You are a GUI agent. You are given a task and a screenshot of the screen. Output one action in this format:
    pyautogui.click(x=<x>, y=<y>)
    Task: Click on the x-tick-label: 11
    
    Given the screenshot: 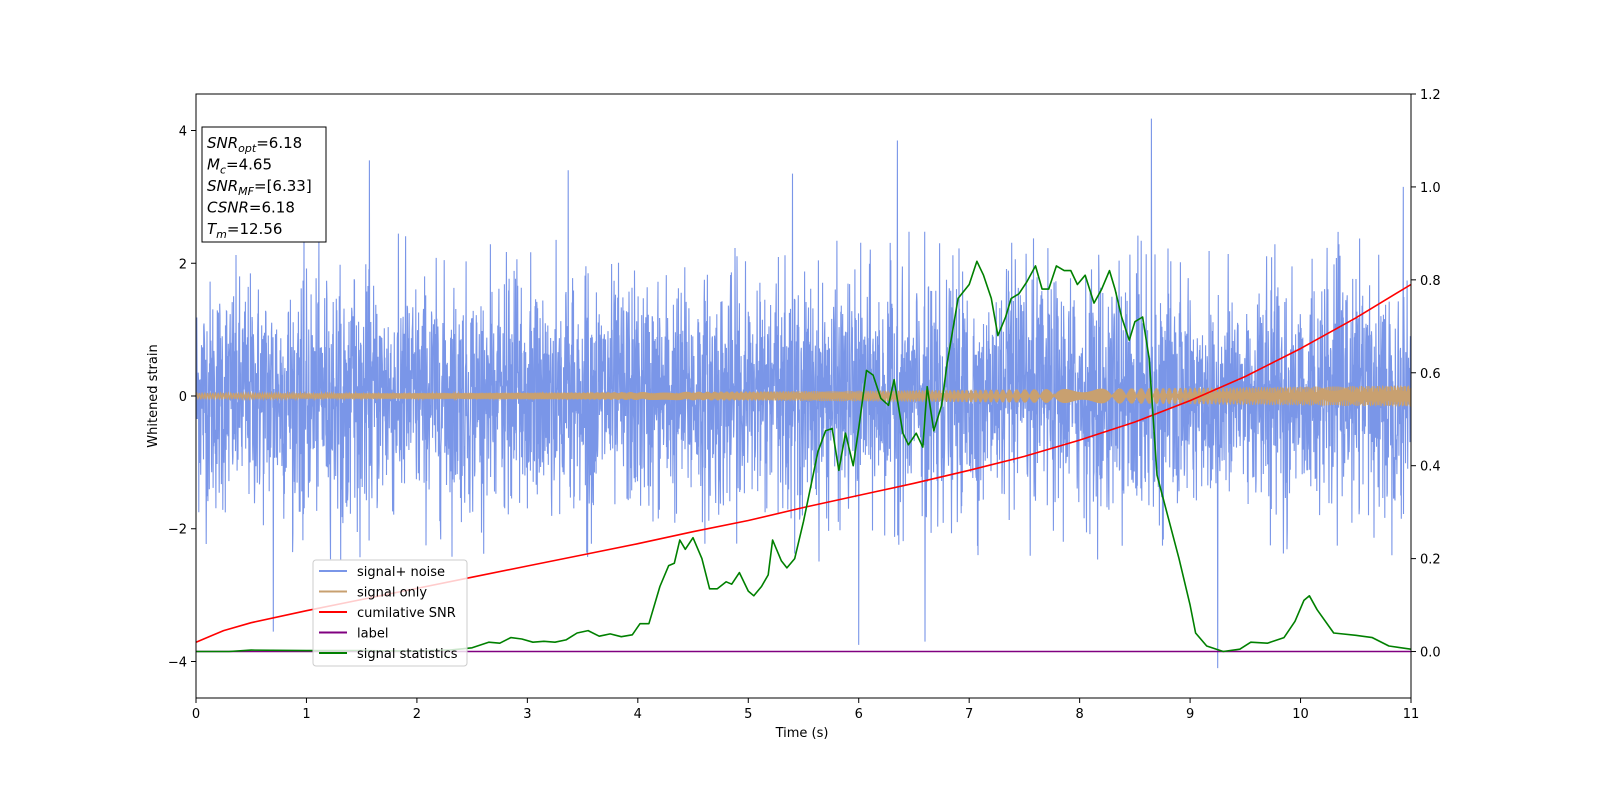 What is the action you would take?
    pyautogui.click(x=1411, y=714)
    